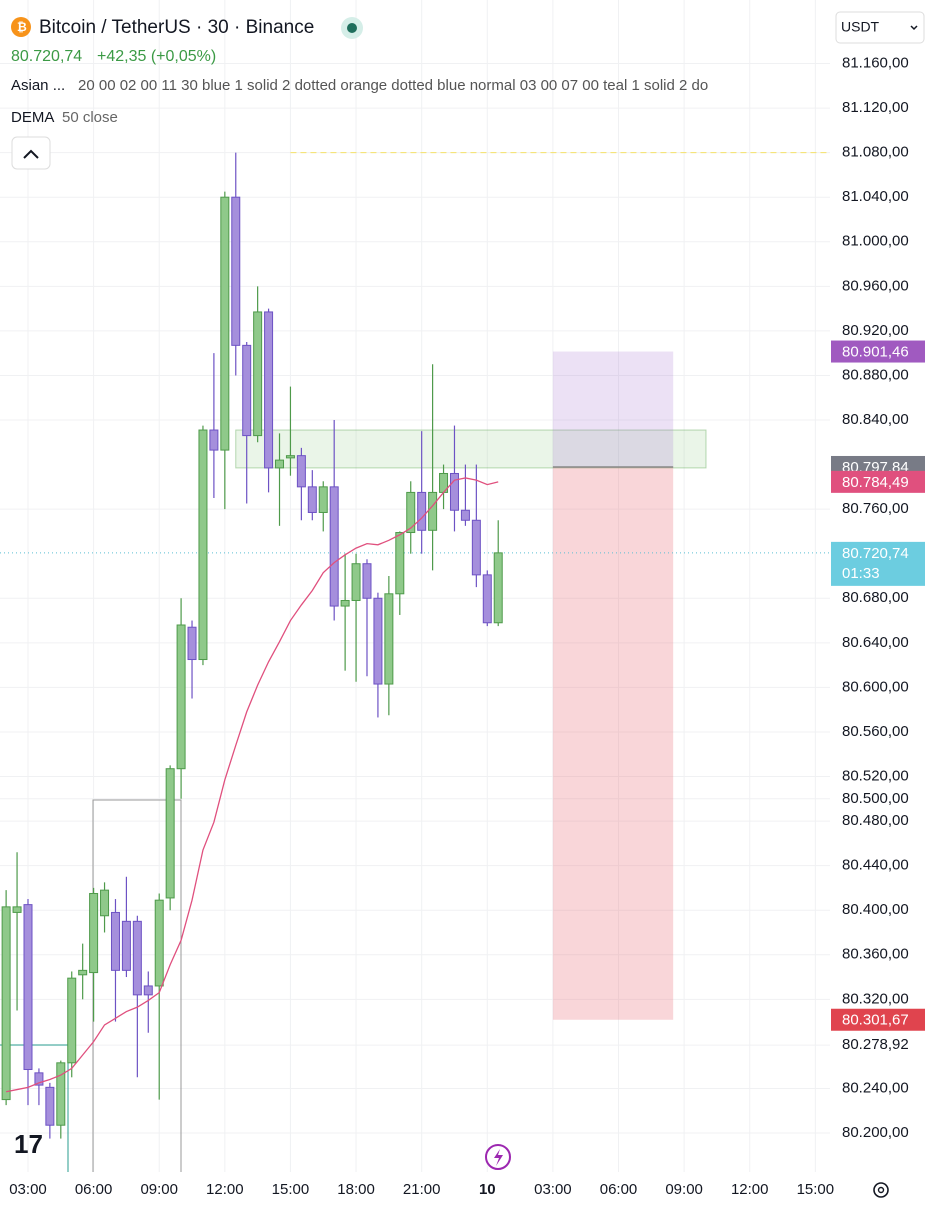 Image resolution: width=925 pixels, height=1205 pixels. Describe the element at coordinates (875, 954) in the screenshot. I see `y-tick-label: 80.360,00` at that location.